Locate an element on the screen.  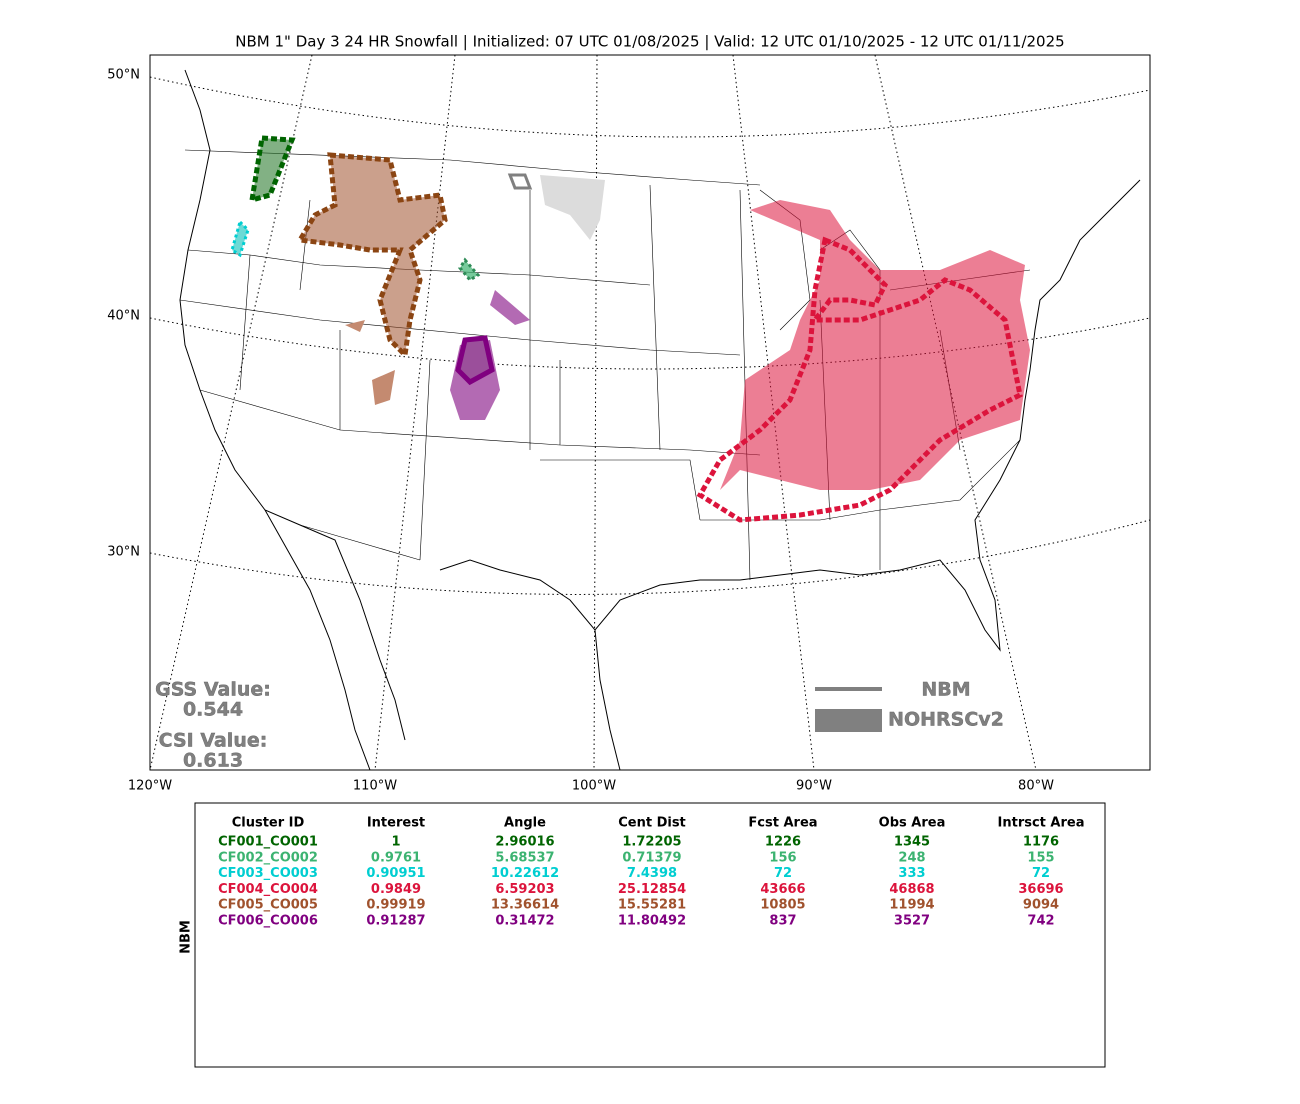
table-cell: 742 is located at coordinates (1040, 921).